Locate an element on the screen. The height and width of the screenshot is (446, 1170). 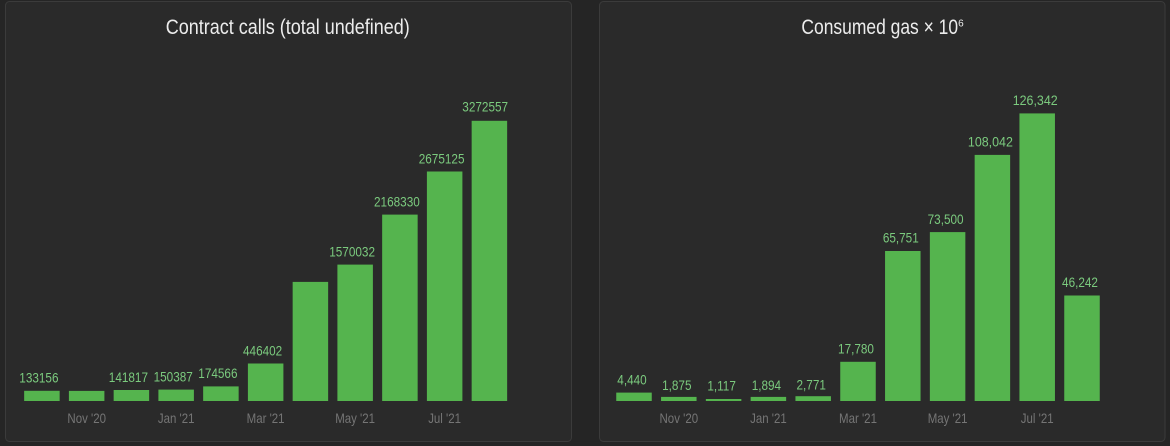
svg-text: 141817 is located at coordinates (128, 377).